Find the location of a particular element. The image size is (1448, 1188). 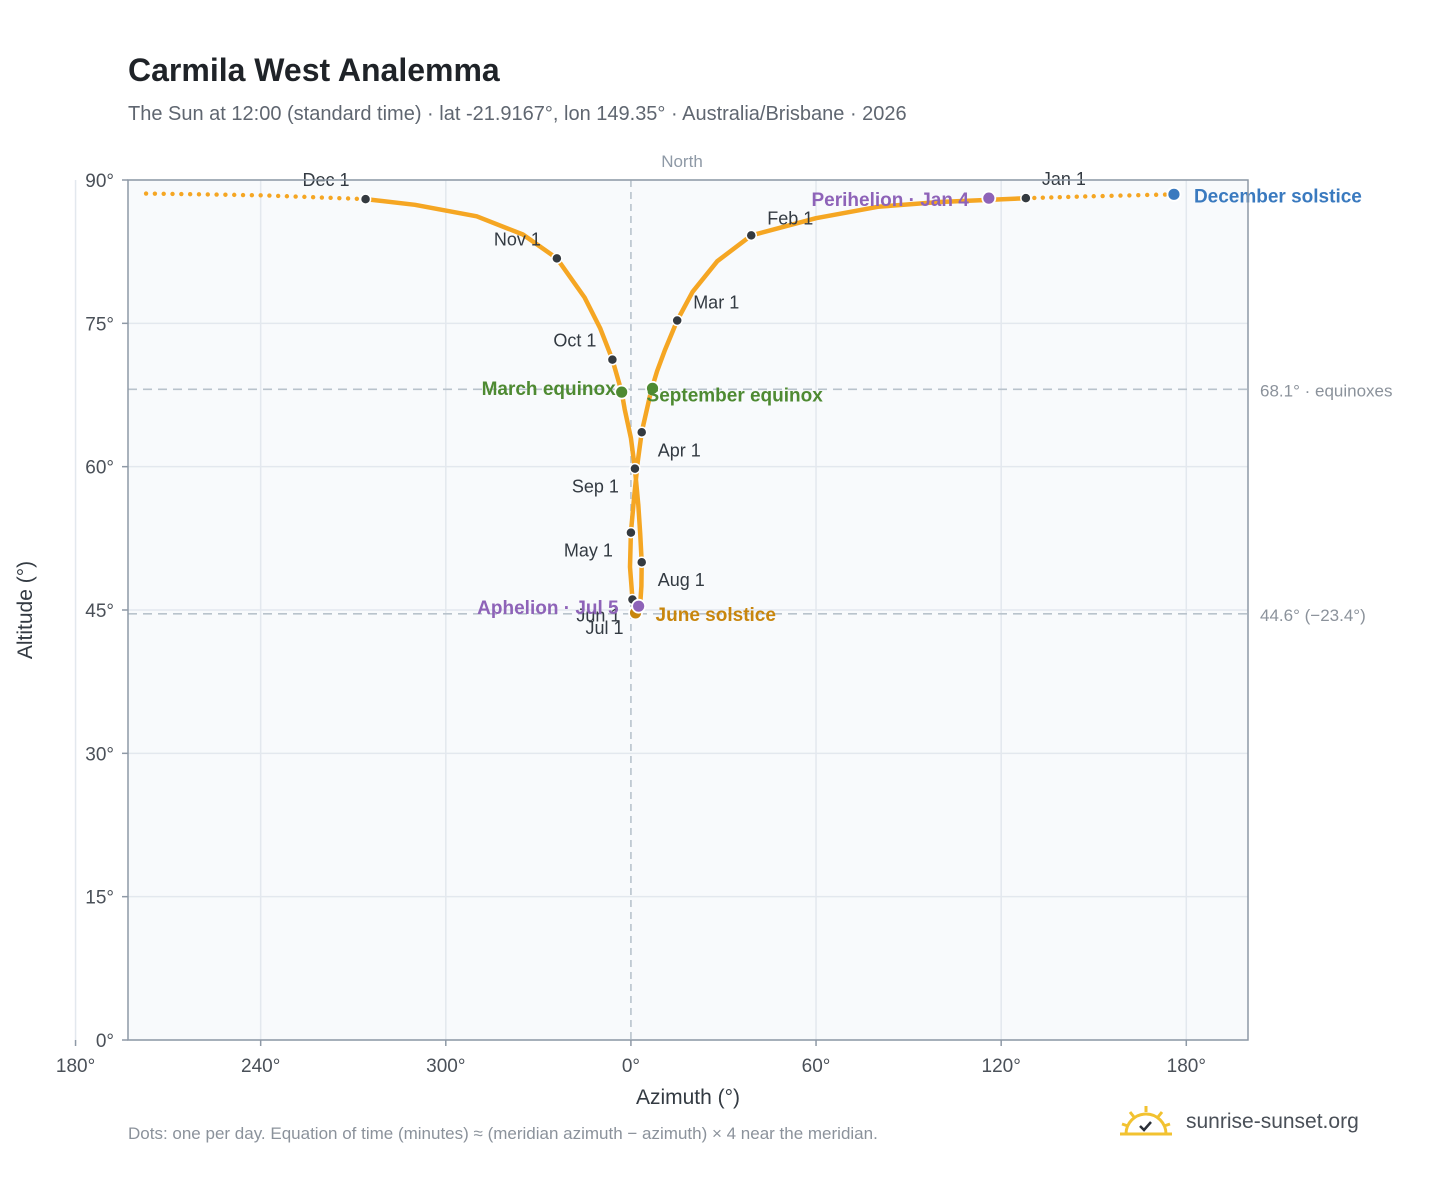

north-label: North is located at coordinates (682, 161).